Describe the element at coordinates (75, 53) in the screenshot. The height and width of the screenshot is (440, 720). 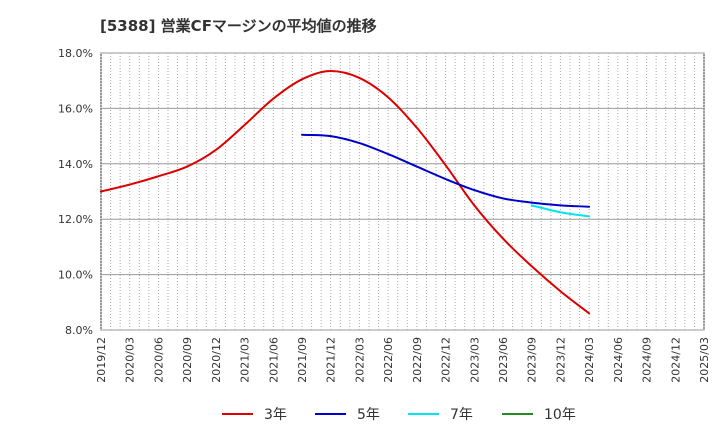
I see `y-tick-label: 18.0%` at that location.